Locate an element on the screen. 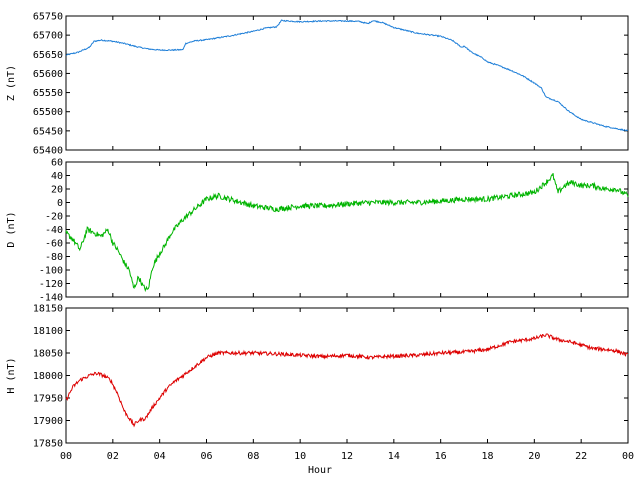 This screenshot has width=640, height=480. x-tick-label: 12 is located at coordinates (347, 456).